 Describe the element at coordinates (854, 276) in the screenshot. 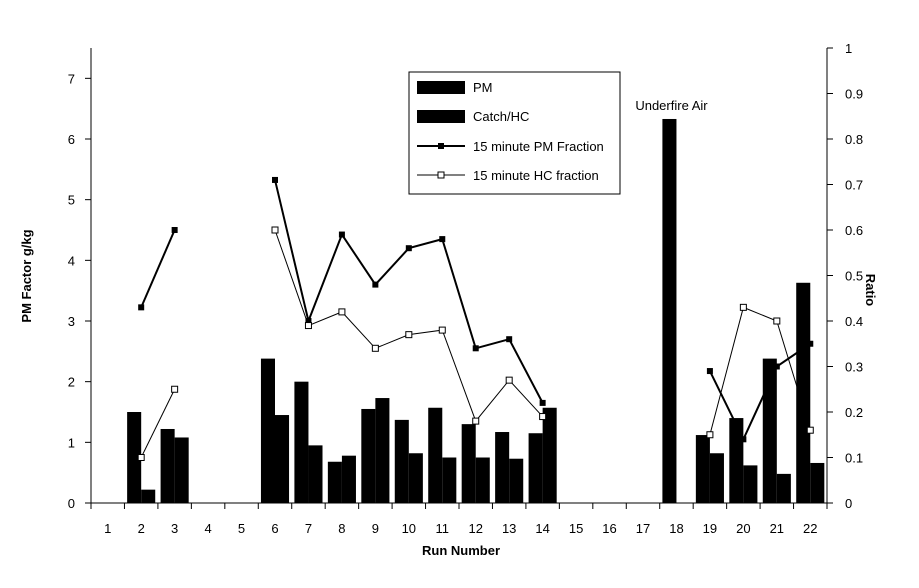

I see `y2-tick-label: 0.5` at that location.